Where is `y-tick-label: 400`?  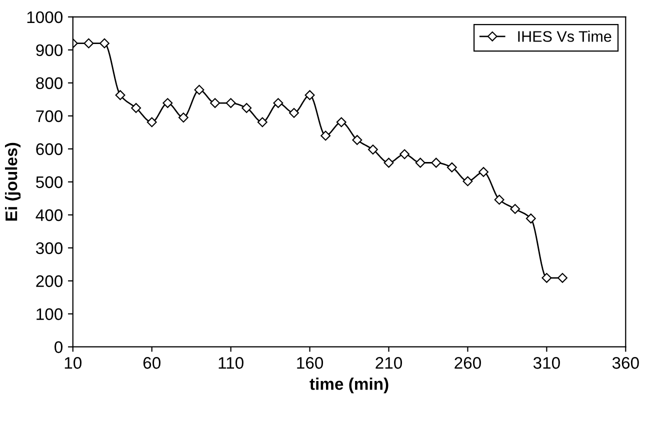
y-tick-label: 400 is located at coordinates (49, 215).